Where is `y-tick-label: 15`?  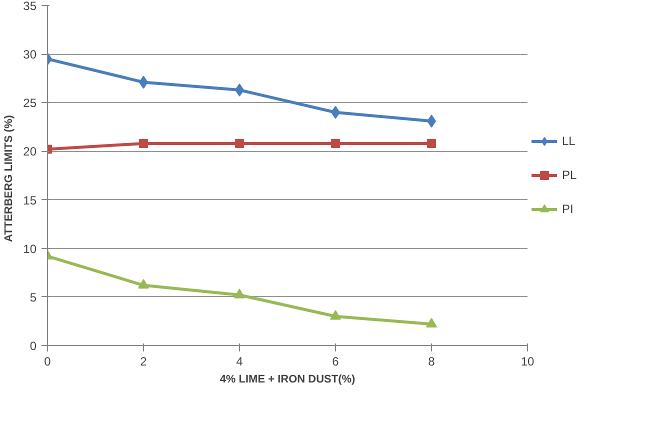
y-tick-label: 15 is located at coordinates (30, 200).